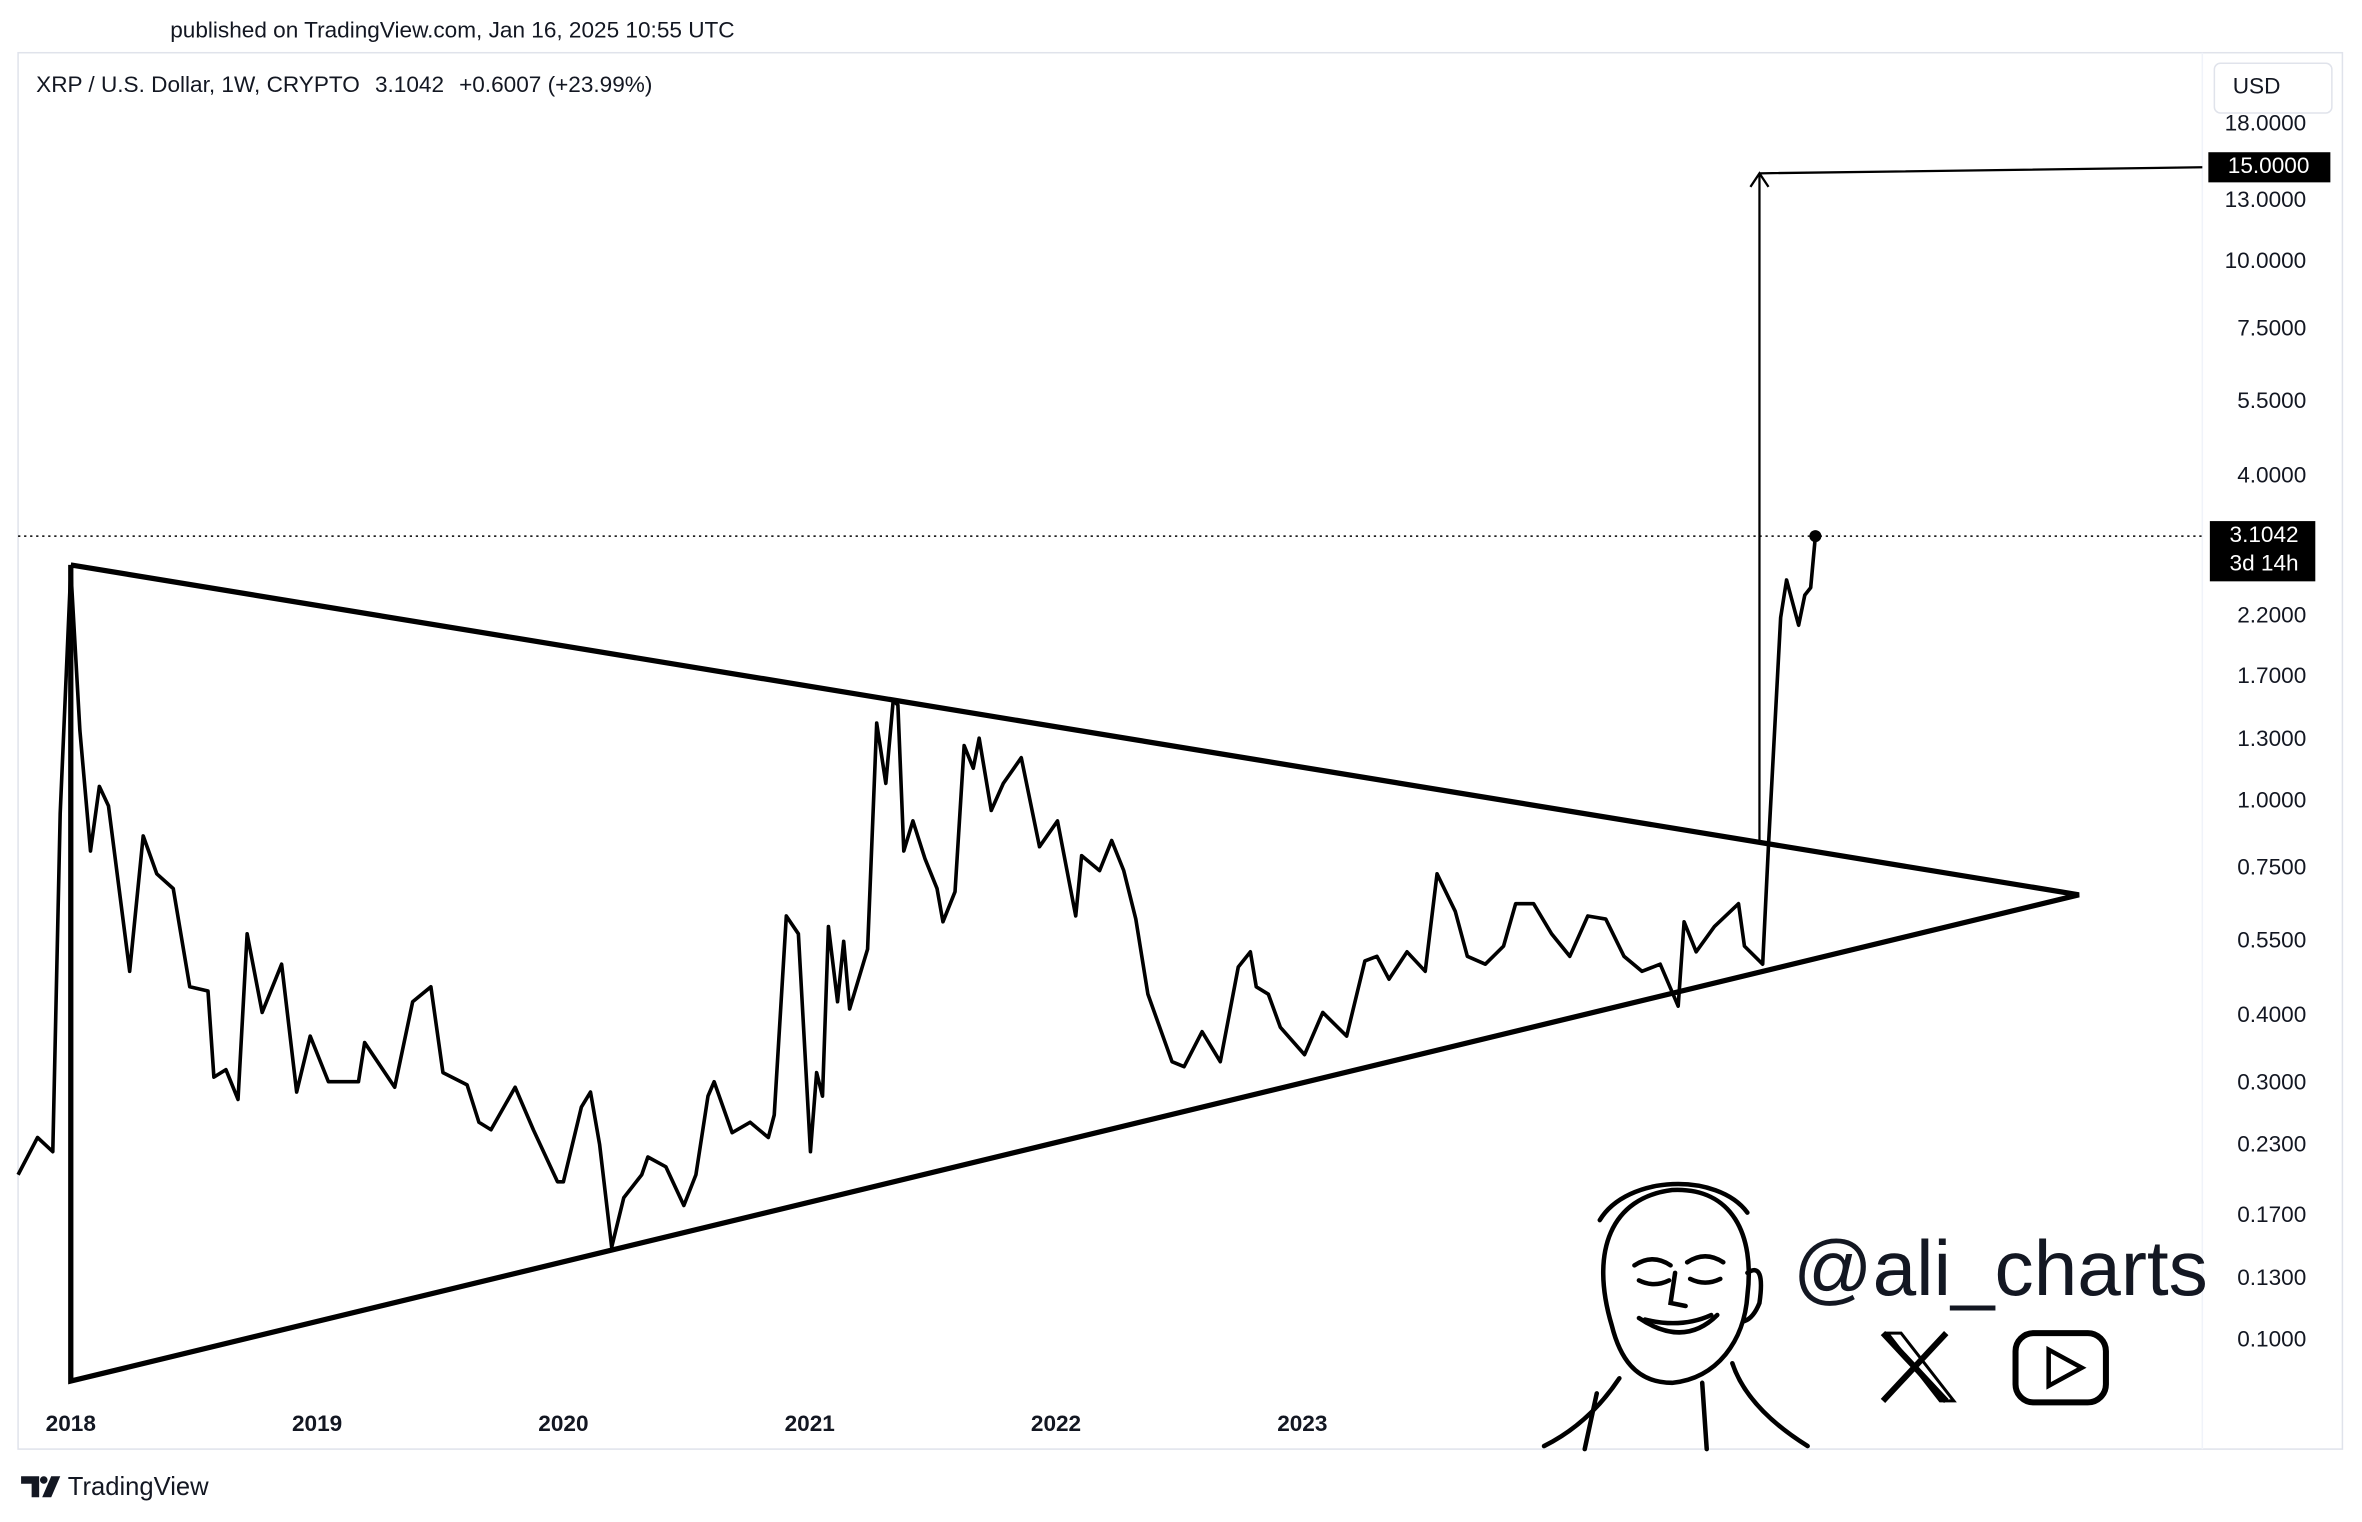  What do you see at coordinates (2271, 1339) in the screenshot?
I see `y-tick-label: 0.1000` at bounding box center [2271, 1339].